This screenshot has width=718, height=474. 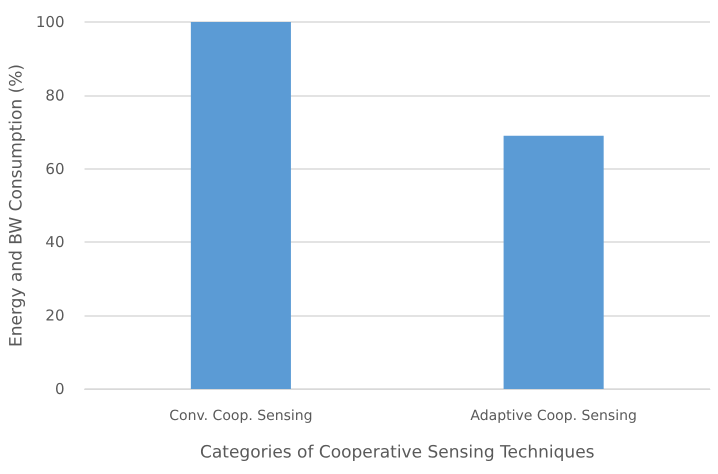 What do you see at coordinates (55, 95) in the screenshot?
I see `y-tick-label: 80` at bounding box center [55, 95].